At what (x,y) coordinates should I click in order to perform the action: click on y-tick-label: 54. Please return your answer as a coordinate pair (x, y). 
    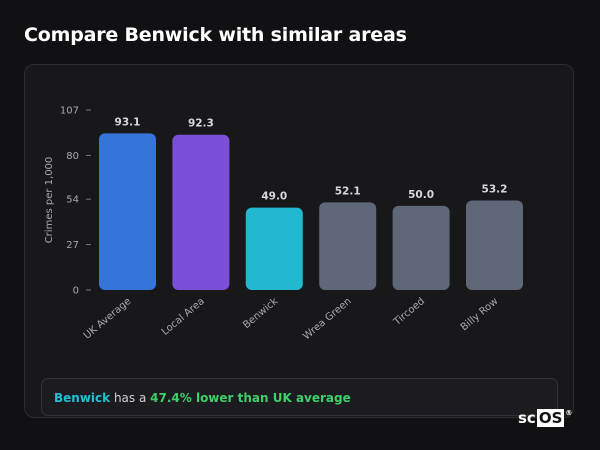
    Looking at the image, I should click on (72, 200).